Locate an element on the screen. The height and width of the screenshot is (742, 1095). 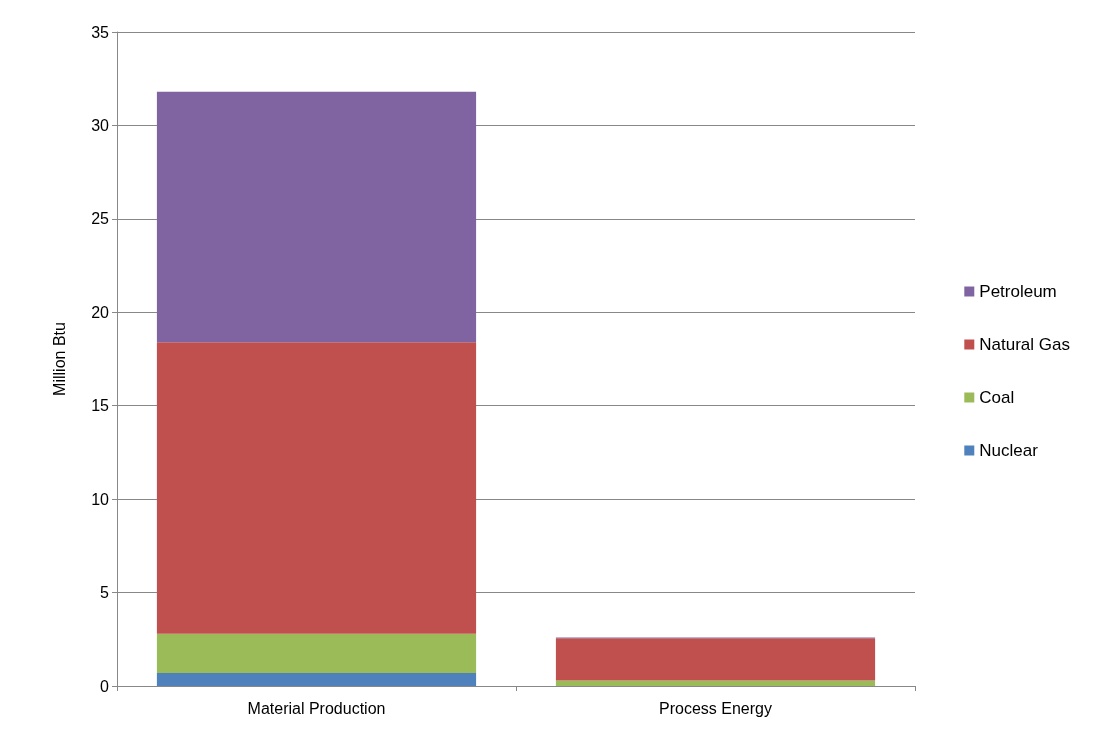
y-tick-label: 20 is located at coordinates (100, 312).